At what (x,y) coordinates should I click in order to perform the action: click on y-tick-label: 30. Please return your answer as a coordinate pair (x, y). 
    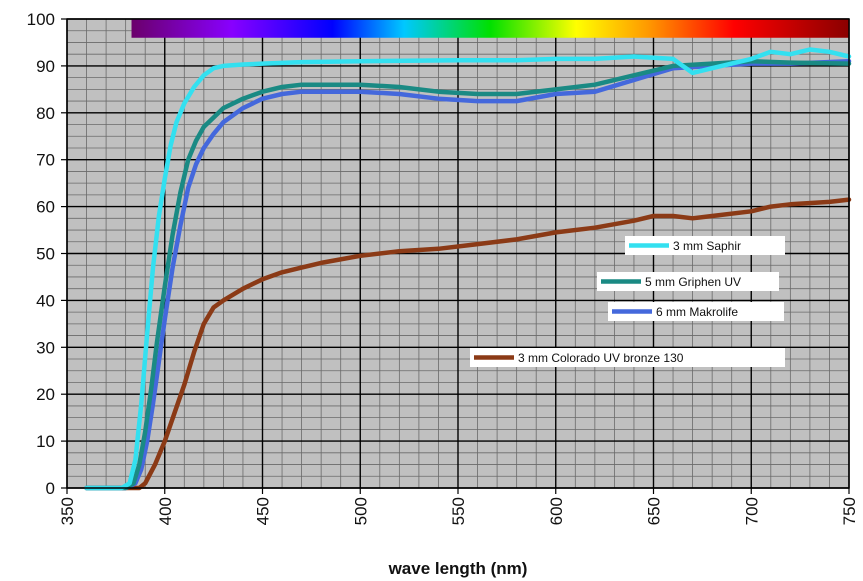
    Looking at the image, I should click on (45, 347).